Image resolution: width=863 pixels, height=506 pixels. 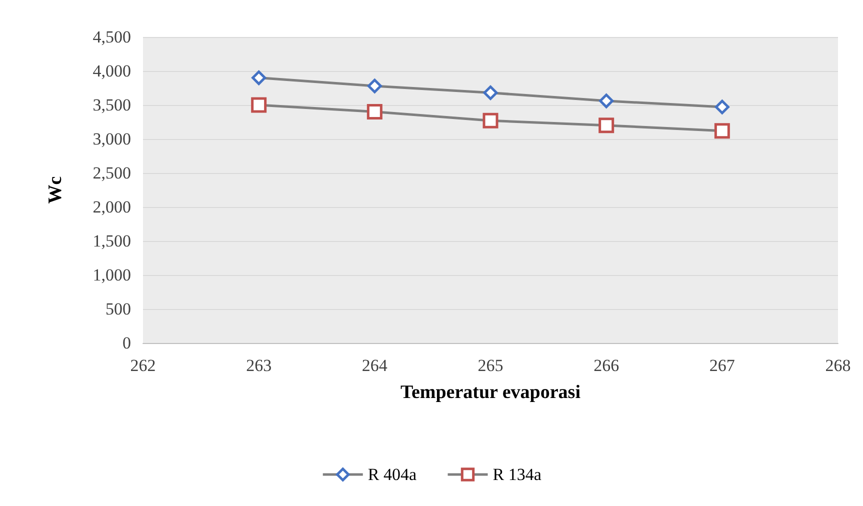 I want to click on x-tick-label: 262, so click(x=143, y=365).